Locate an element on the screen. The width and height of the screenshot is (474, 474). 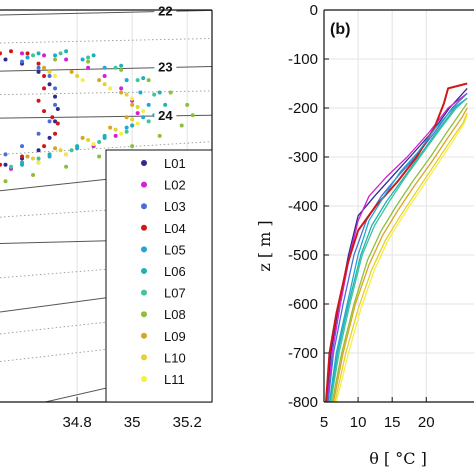
legend-label-L04: L04 is located at coordinates (175, 228).